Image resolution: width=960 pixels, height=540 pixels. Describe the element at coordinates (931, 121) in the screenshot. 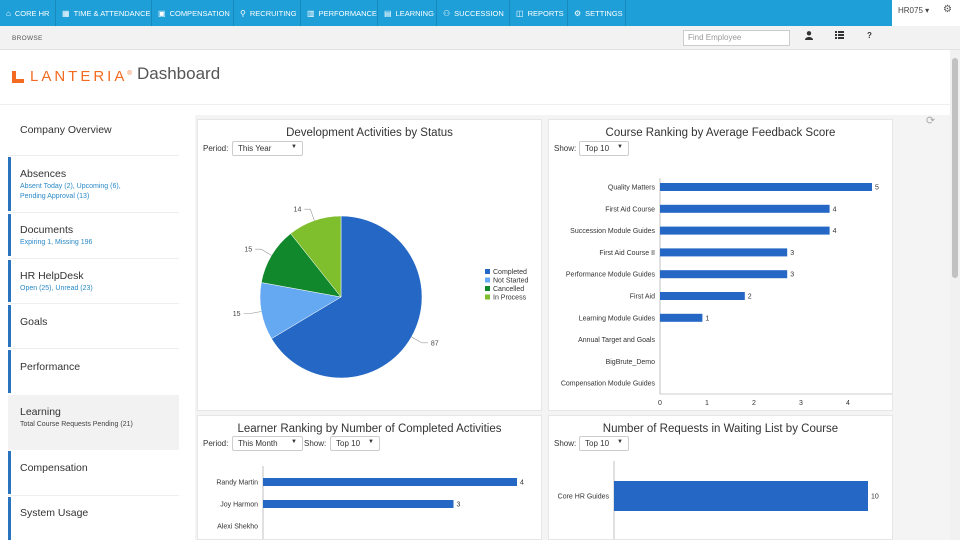

I see `refresh-icon: ⟳` at that location.